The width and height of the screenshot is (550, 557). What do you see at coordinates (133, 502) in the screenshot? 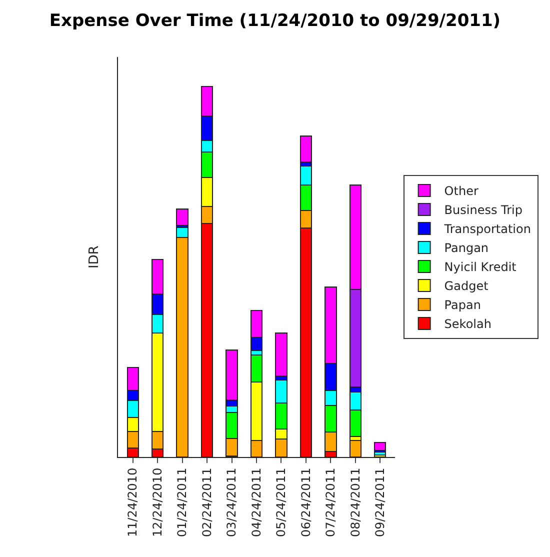
I see `x-tick-label: 11/24/2010` at bounding box center [133, 502].